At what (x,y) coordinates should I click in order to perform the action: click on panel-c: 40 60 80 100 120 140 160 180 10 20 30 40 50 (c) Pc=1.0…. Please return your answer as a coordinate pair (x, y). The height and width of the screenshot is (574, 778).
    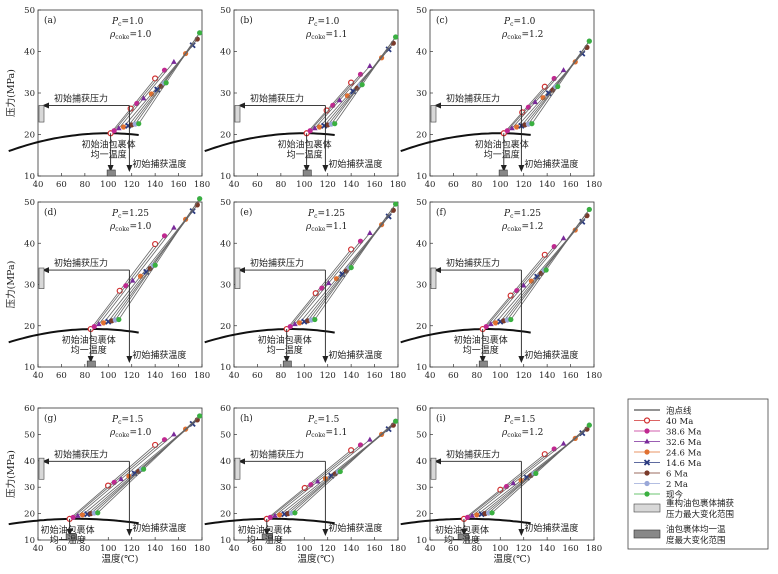
    Looking at the image, I should click on (501, 98).